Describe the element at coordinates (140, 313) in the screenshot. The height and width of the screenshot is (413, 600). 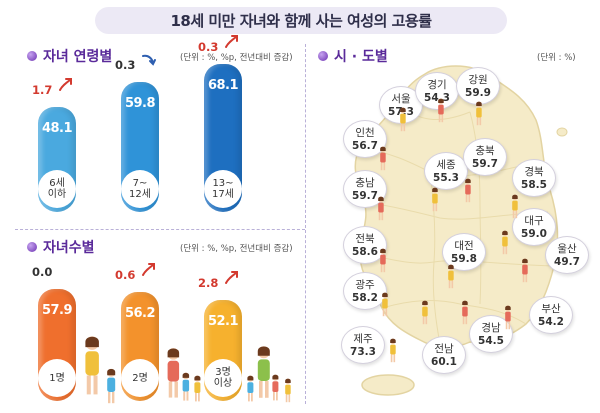
I see `count-chart-value-label: 56.2` at that location.